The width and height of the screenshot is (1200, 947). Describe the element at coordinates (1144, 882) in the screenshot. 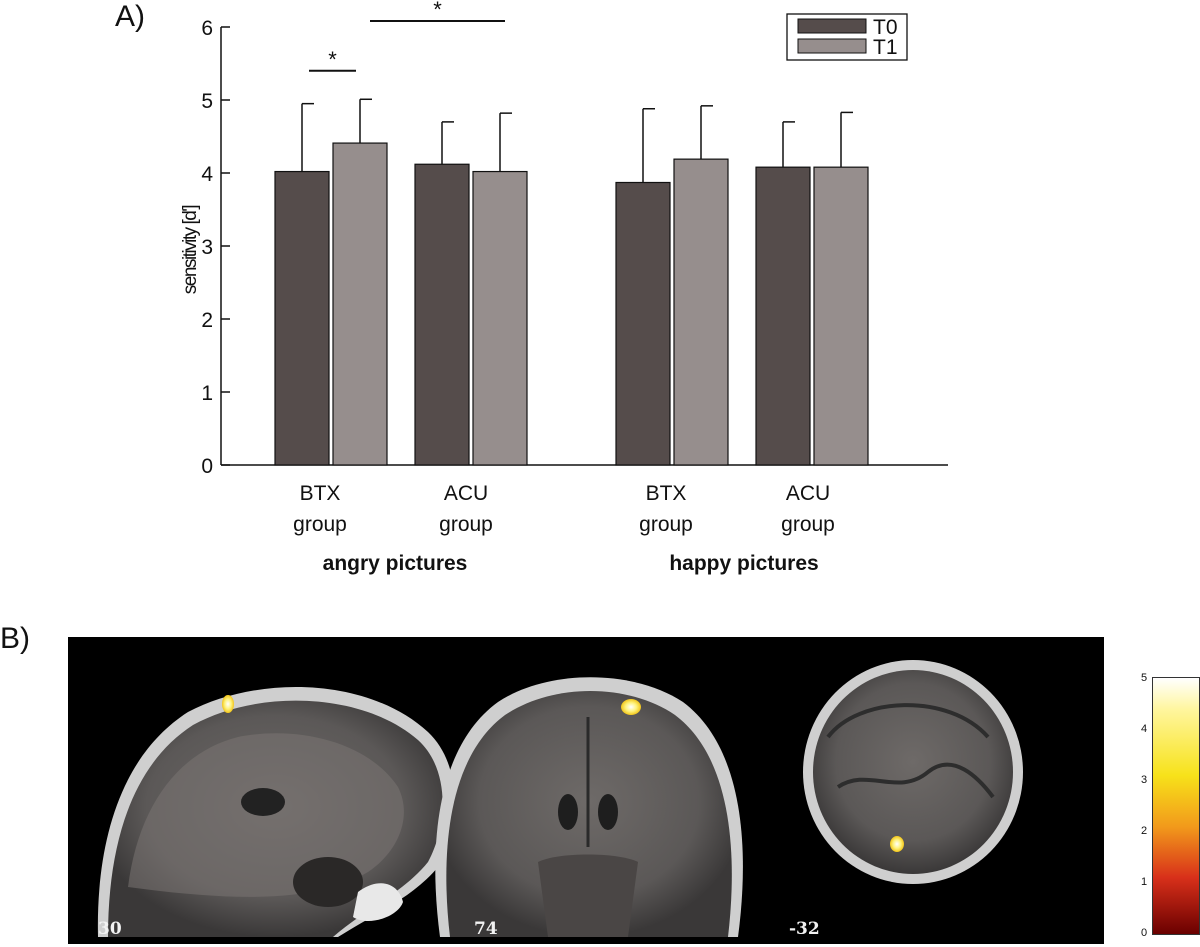

I see `colorbar-tick: 1` at that location.